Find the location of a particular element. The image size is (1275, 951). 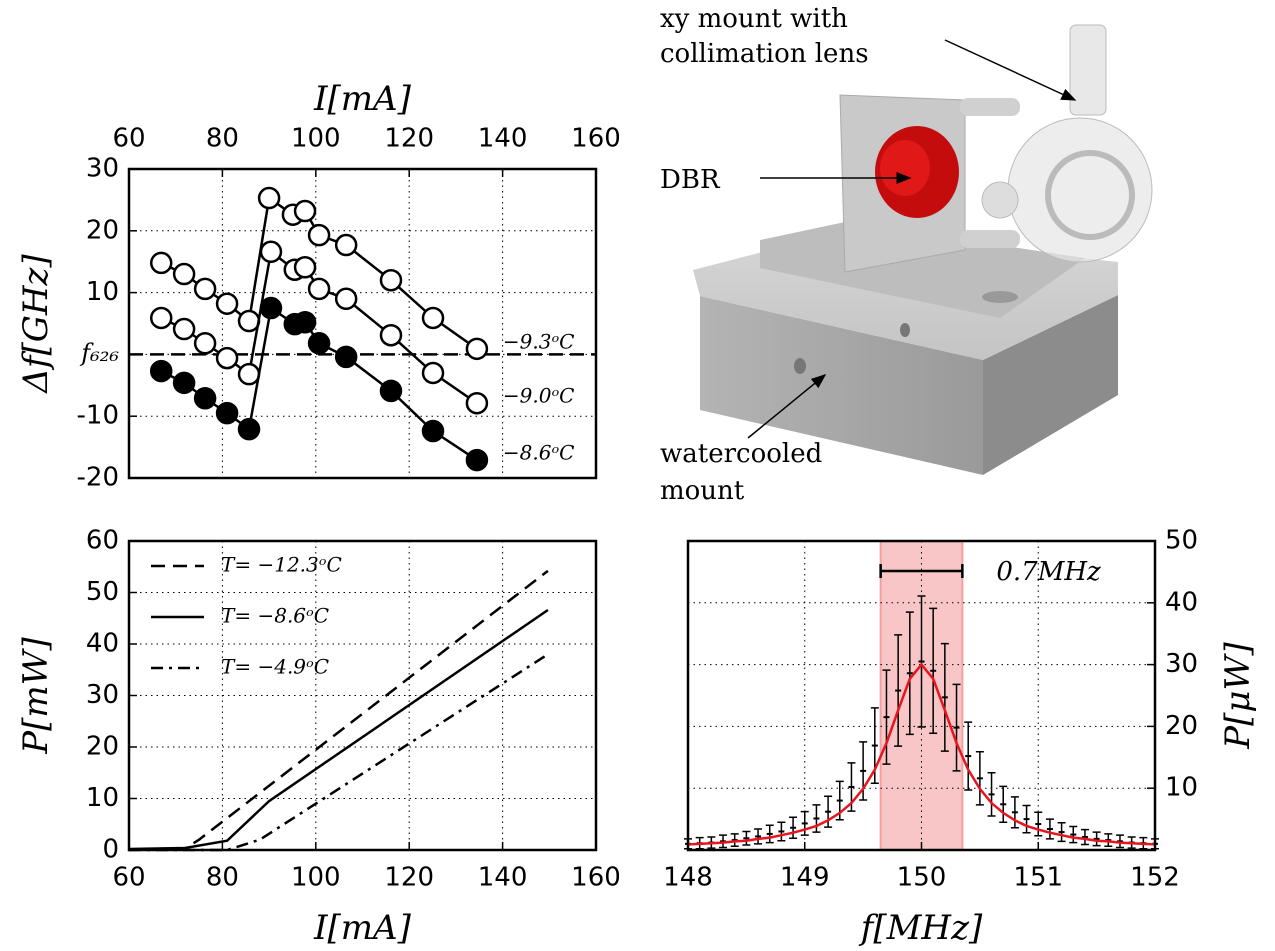

series-label: −8.6ᵒC is located at coordinates (539, 453).